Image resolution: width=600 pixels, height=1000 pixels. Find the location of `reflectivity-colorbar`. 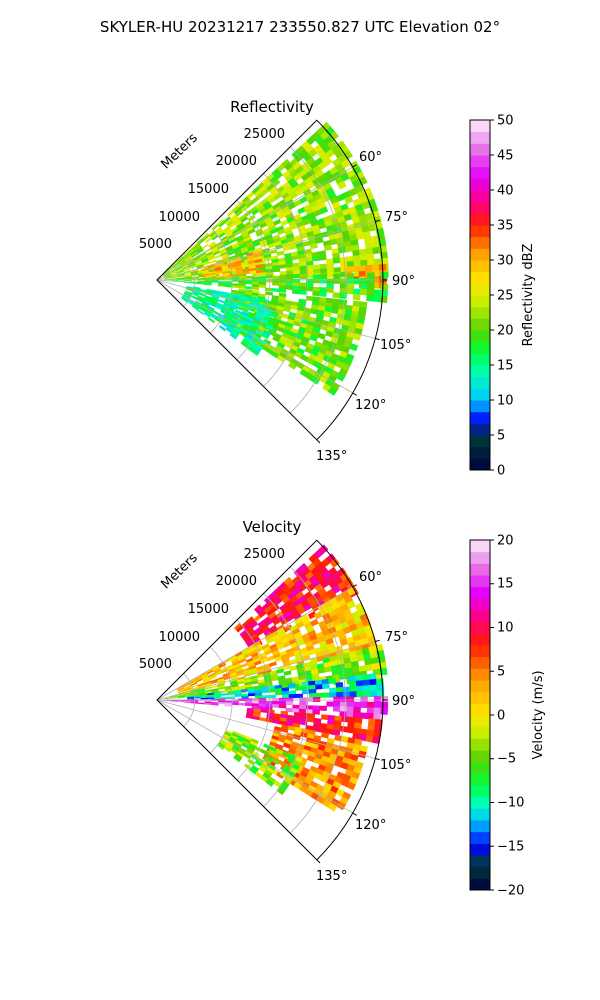

reflectivity-colorbar is located at coordinates (481, 295).